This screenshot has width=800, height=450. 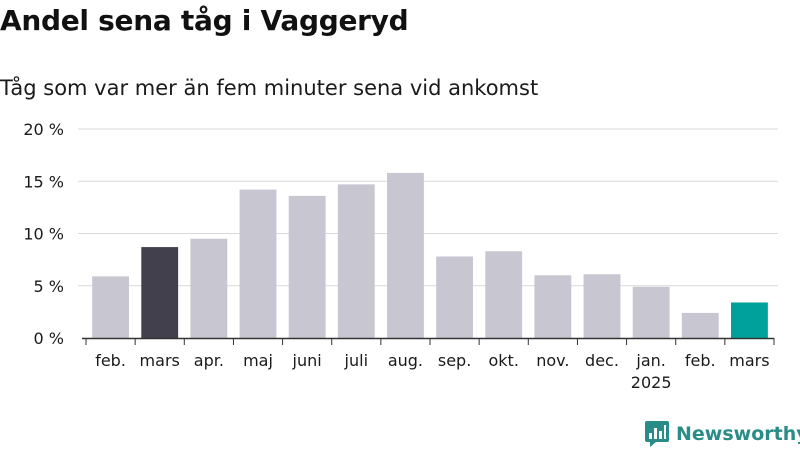 I want to click on brand-name: Newsworthy, so click(x=738, y=434).